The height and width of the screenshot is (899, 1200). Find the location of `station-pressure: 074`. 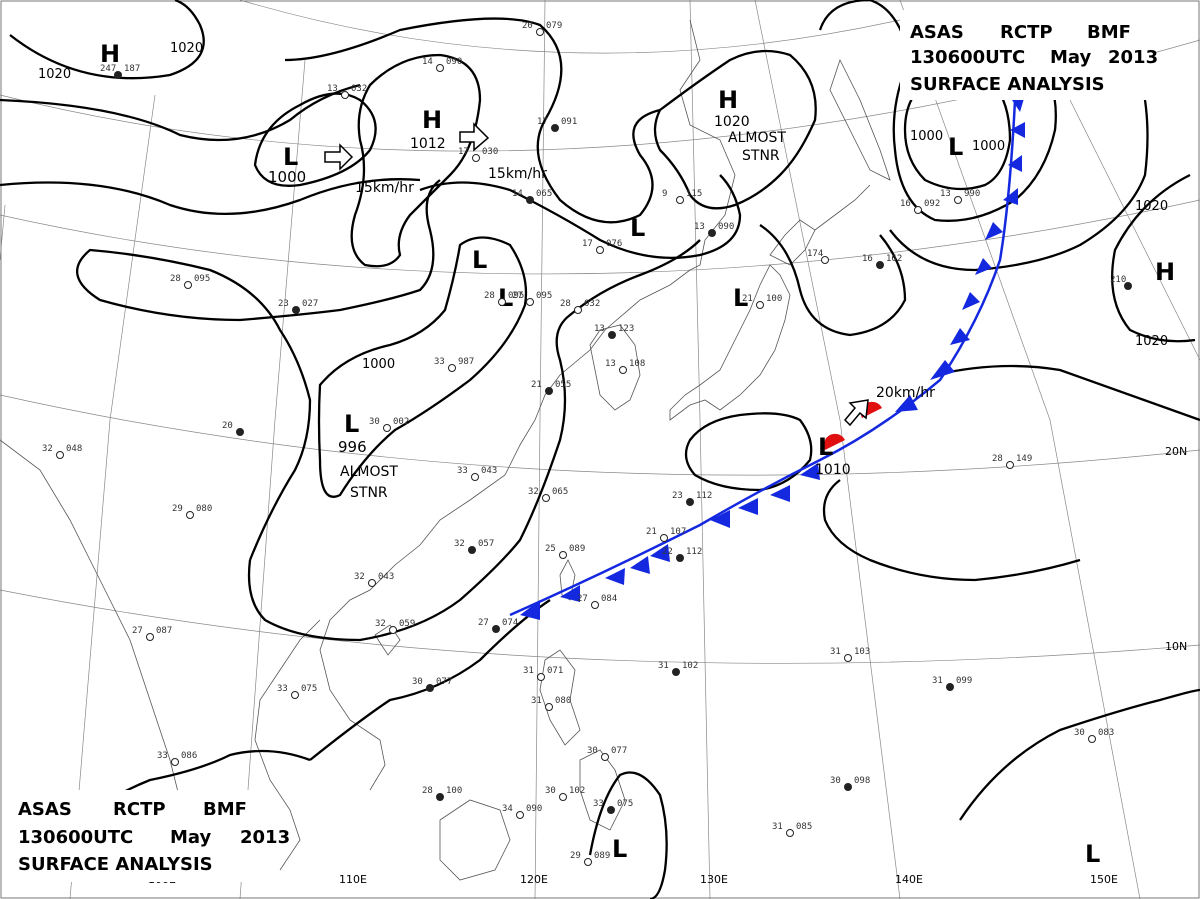

station-pressure: 074 is located at coordinates (510, 623).